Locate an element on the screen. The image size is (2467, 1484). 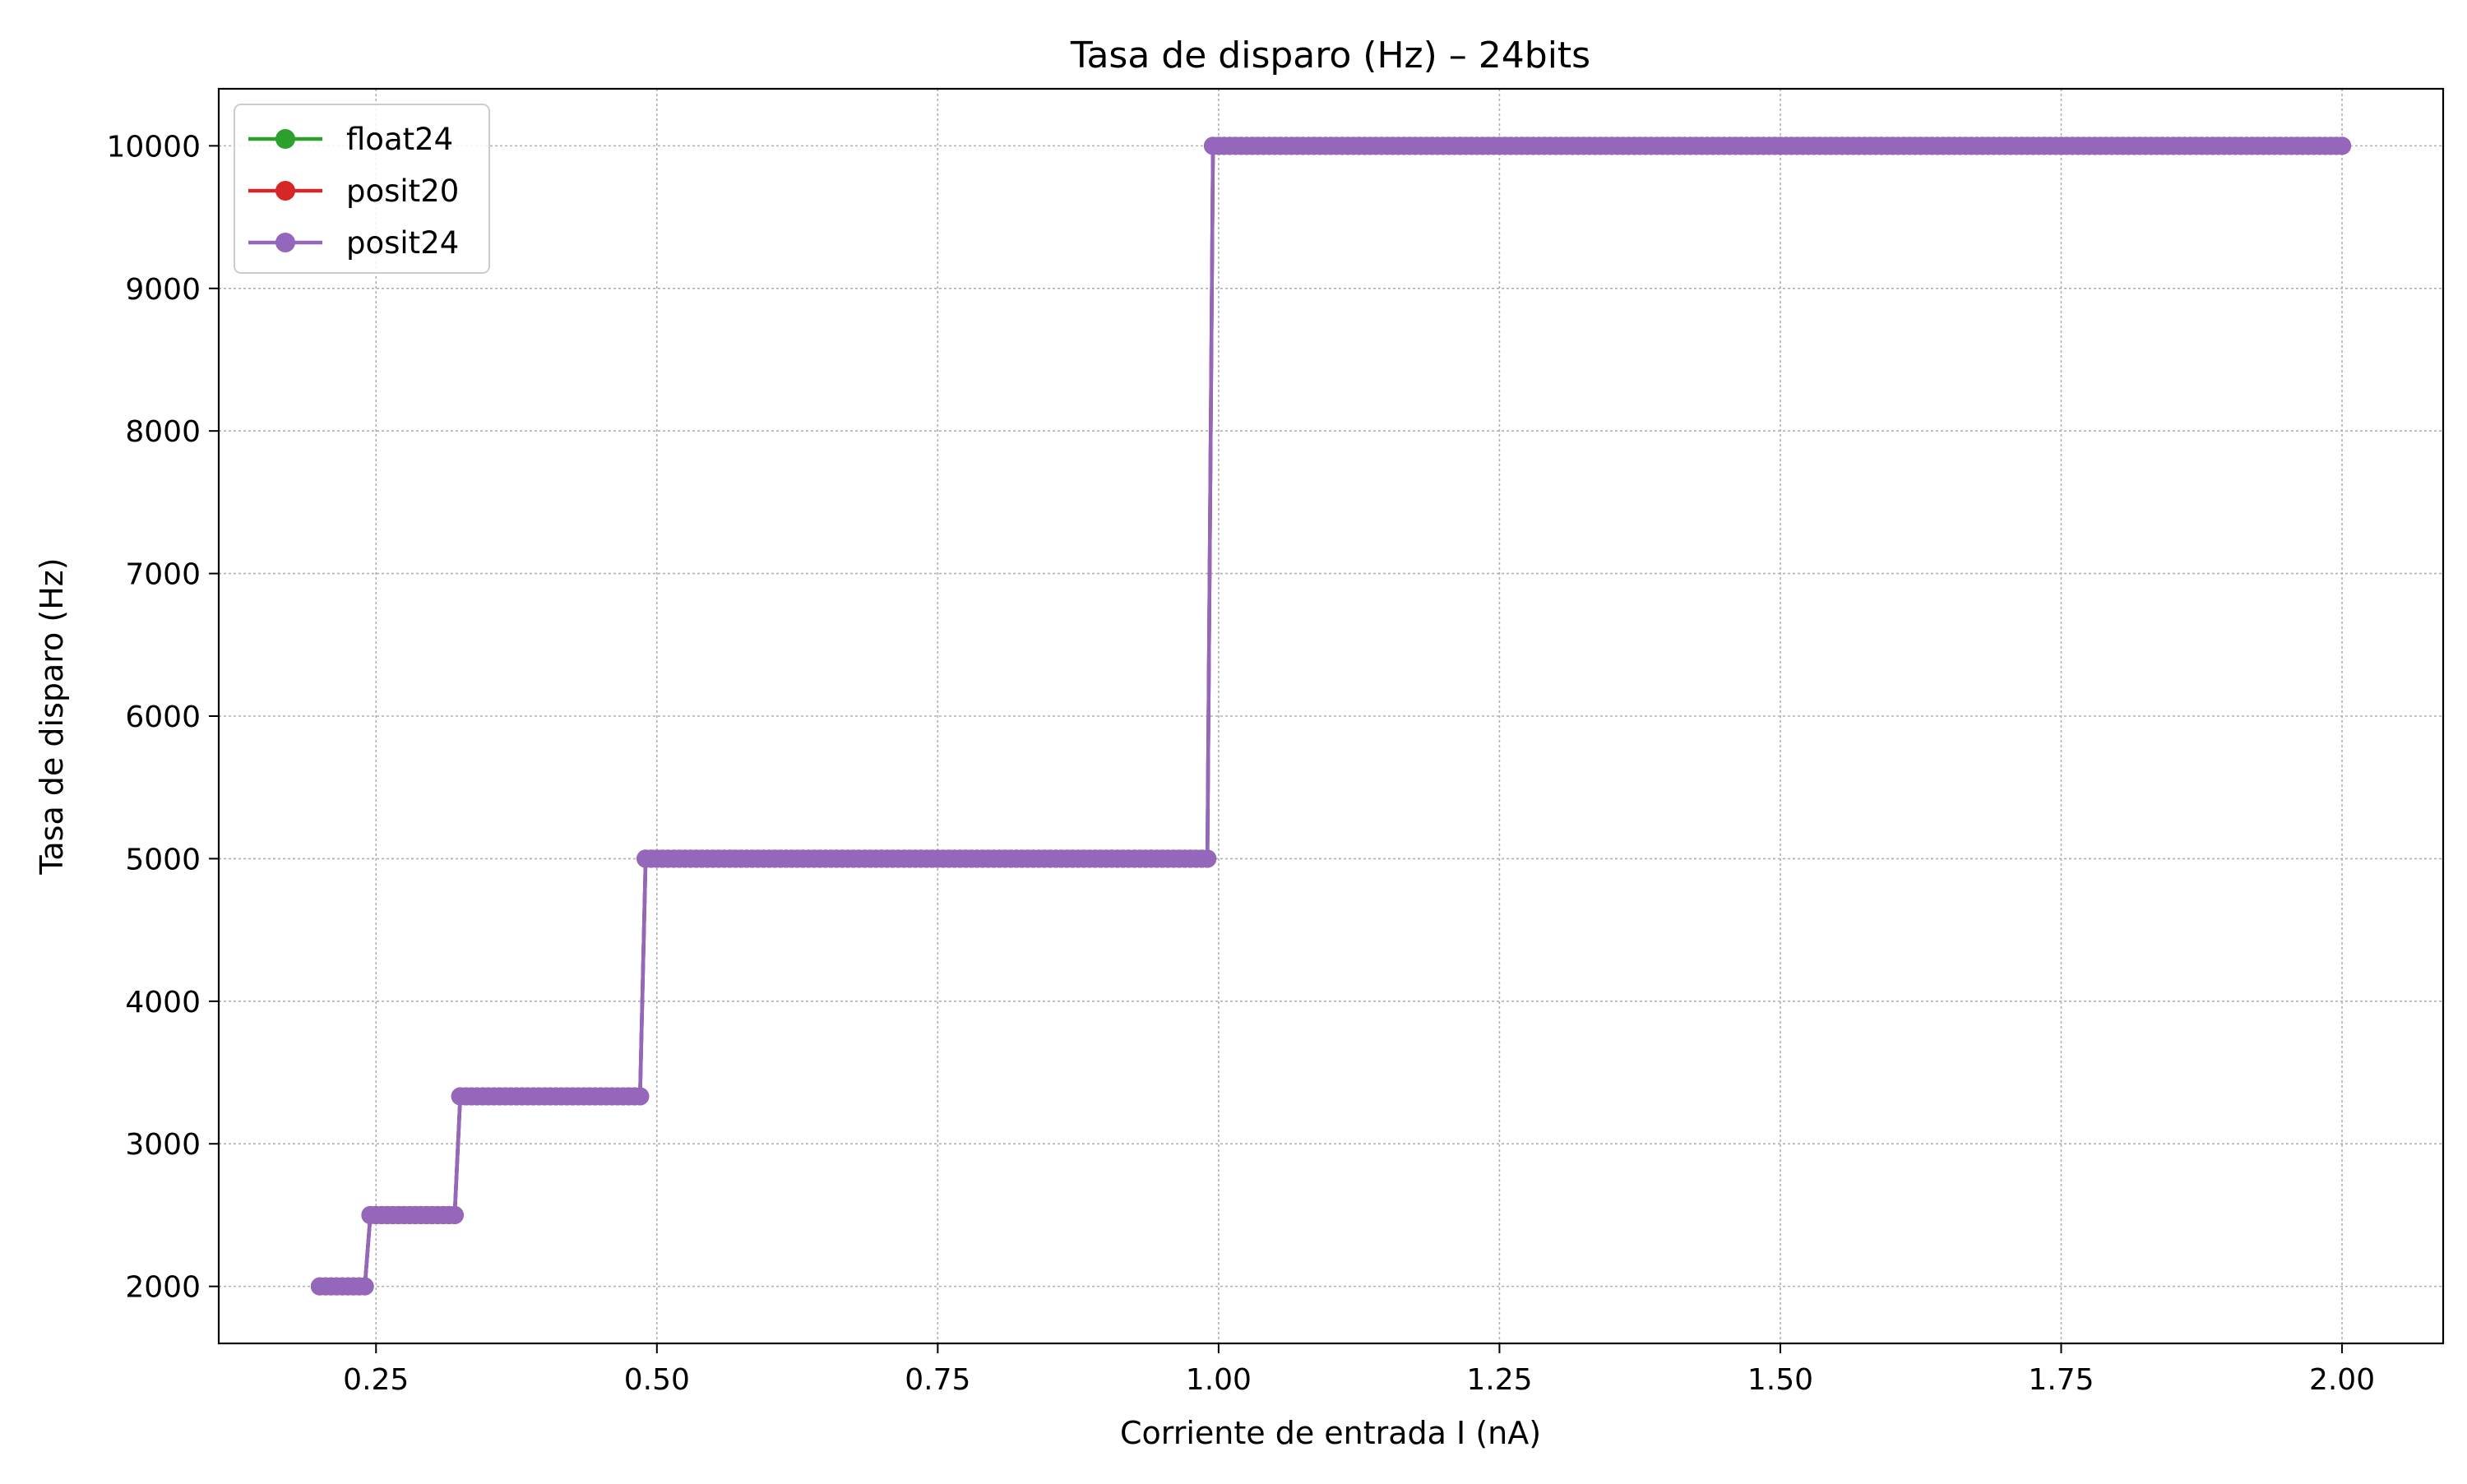
y-tick-label: 9000 is located at coordinates (163, 290).